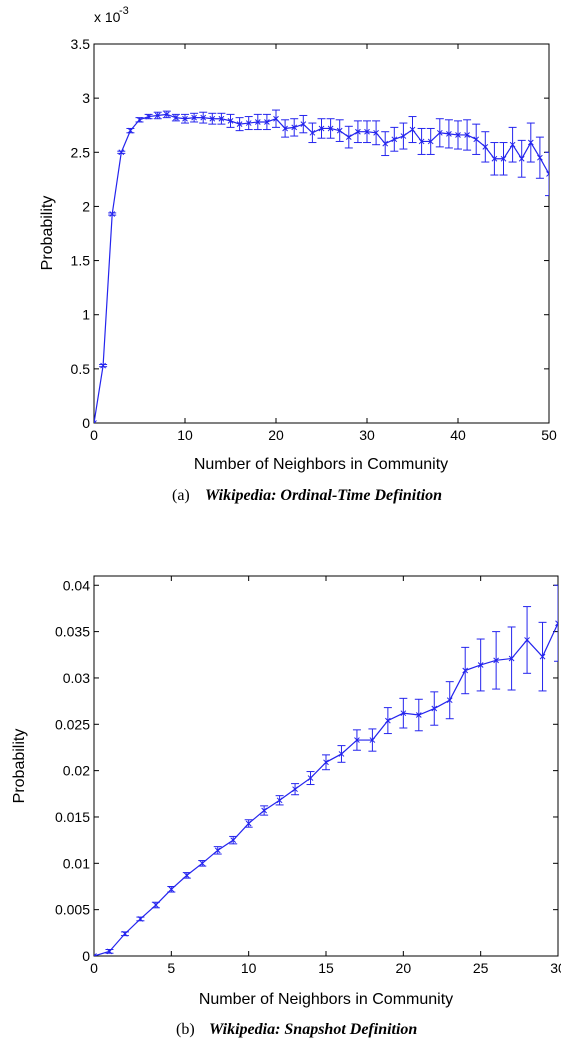 The height and width of the screenshot is (1044, 561). What do you see at coordinates (124, 11) in the screenshot?
I see `exponent-power-label: -3` at bounding box center [124, 11].